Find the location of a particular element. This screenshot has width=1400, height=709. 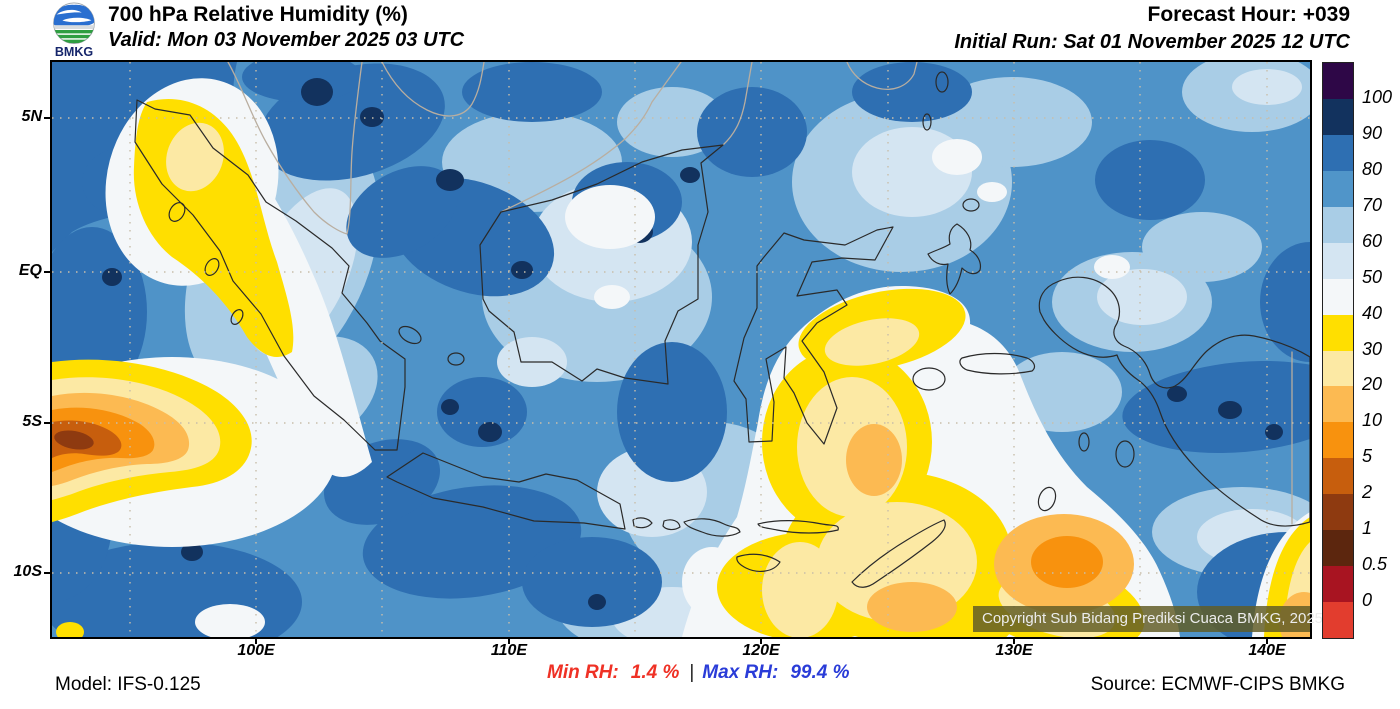

forecast-hour-line: Forecast Hour: +039 is located at coordinates (1249, 14).